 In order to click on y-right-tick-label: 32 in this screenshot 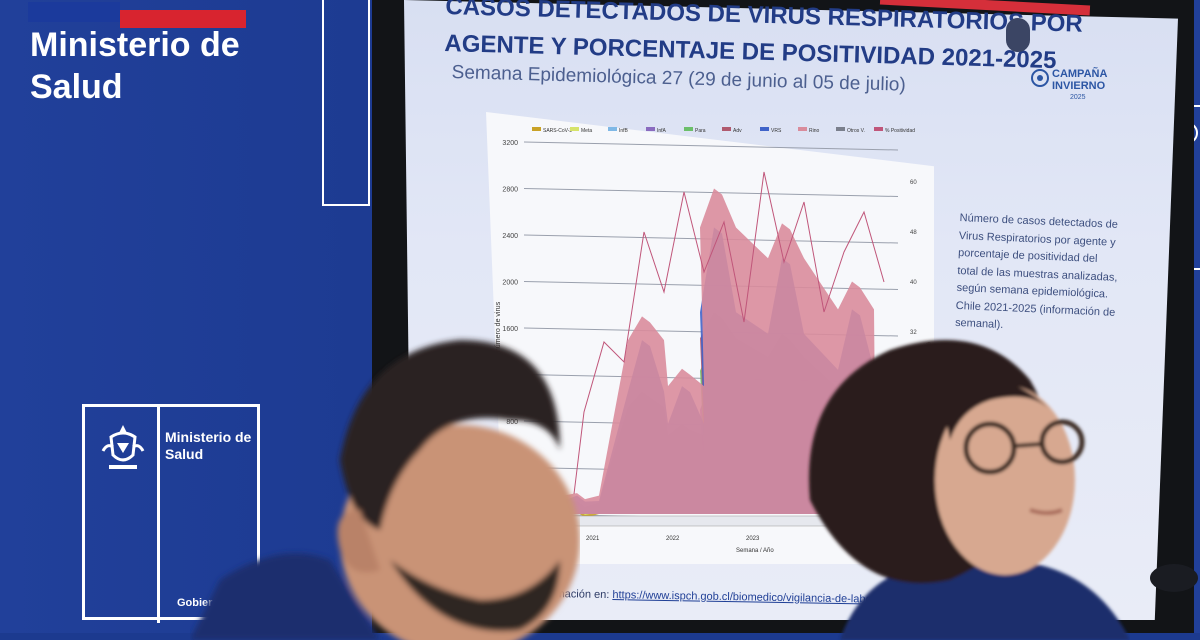, I will do `click(913, 333)`.